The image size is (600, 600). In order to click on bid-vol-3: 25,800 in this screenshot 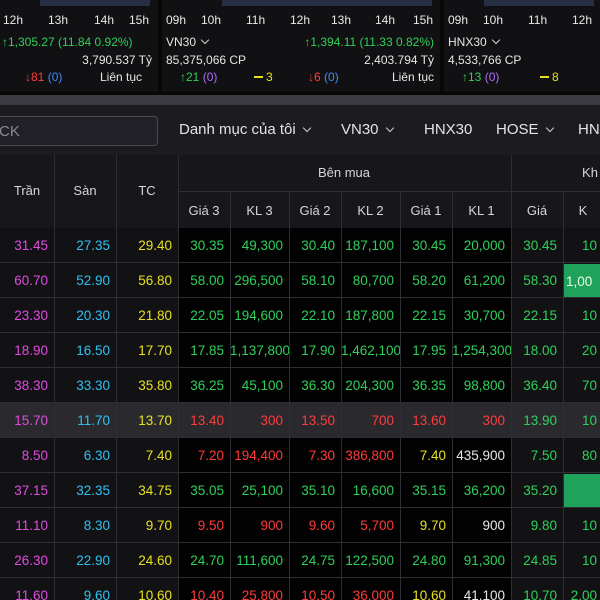, I will do `click(262, 594)`.